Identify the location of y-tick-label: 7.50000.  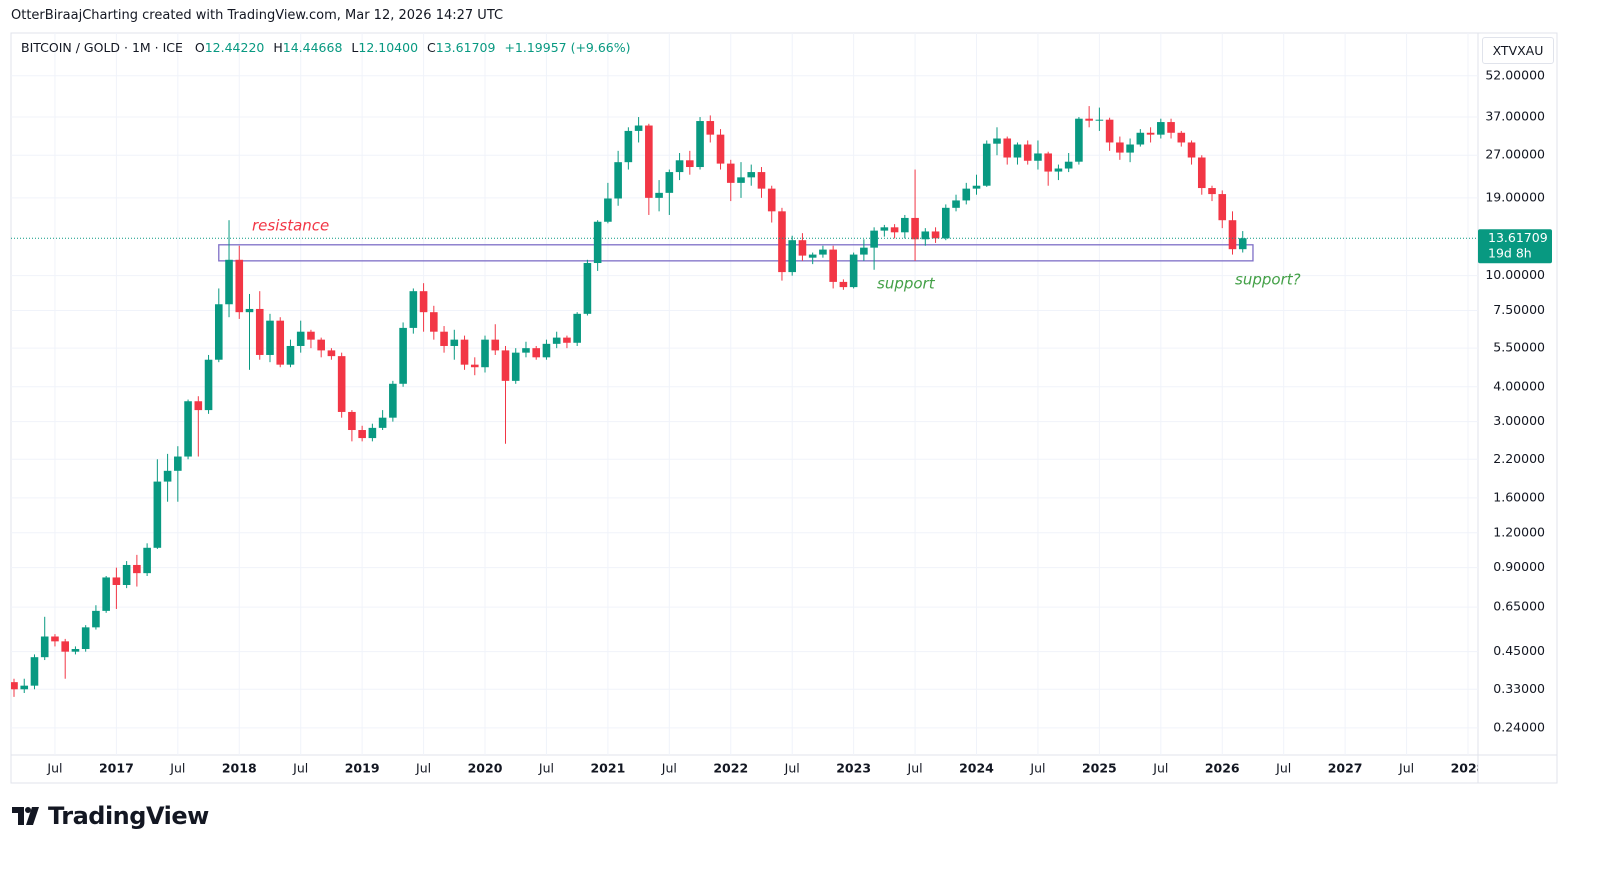
(1519, 309).